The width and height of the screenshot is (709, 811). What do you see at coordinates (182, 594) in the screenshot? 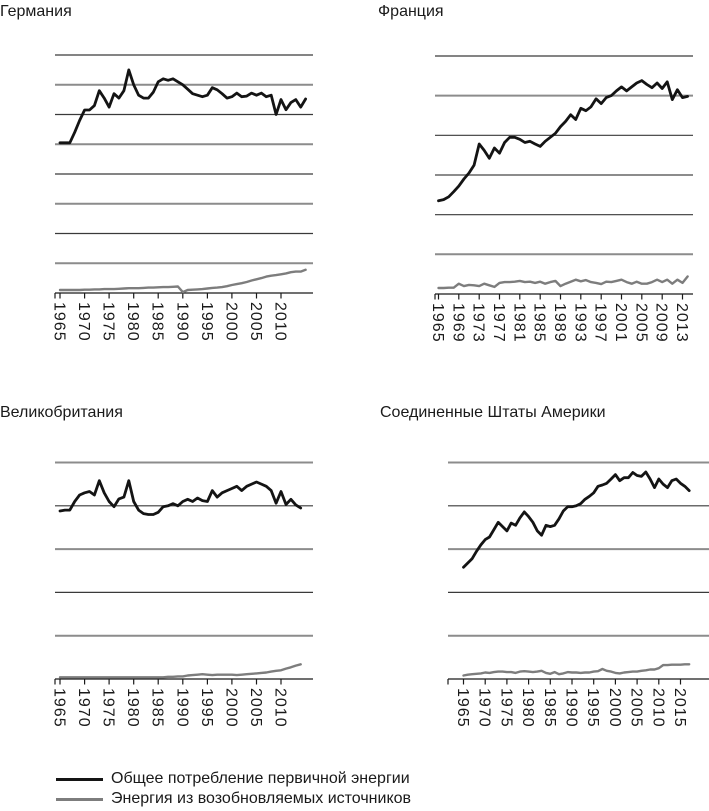
I see `chart-uk: 1965 1970 1975 1980 1985 1990 1995 2000 2005 2010` at bounding box center [182, 594].